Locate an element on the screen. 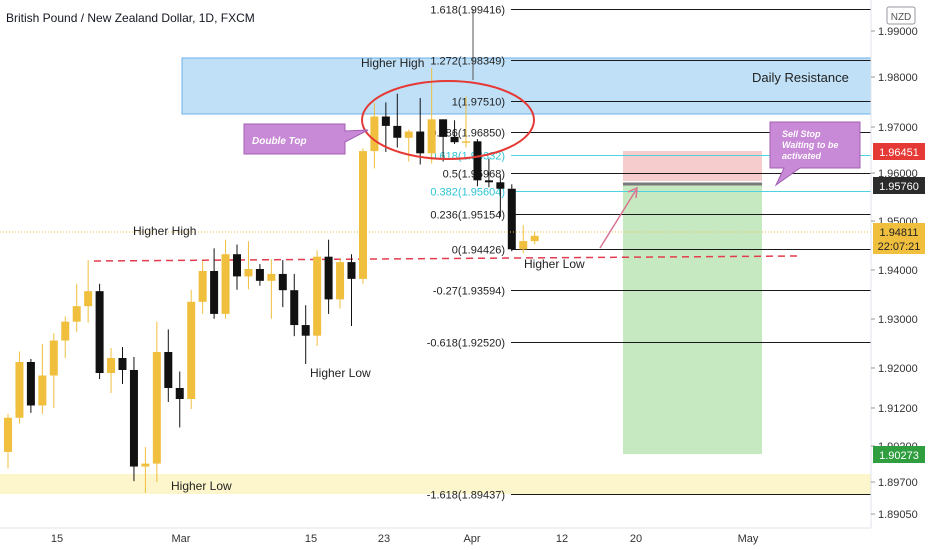  currency-badge is located at coordinates (901, 15).